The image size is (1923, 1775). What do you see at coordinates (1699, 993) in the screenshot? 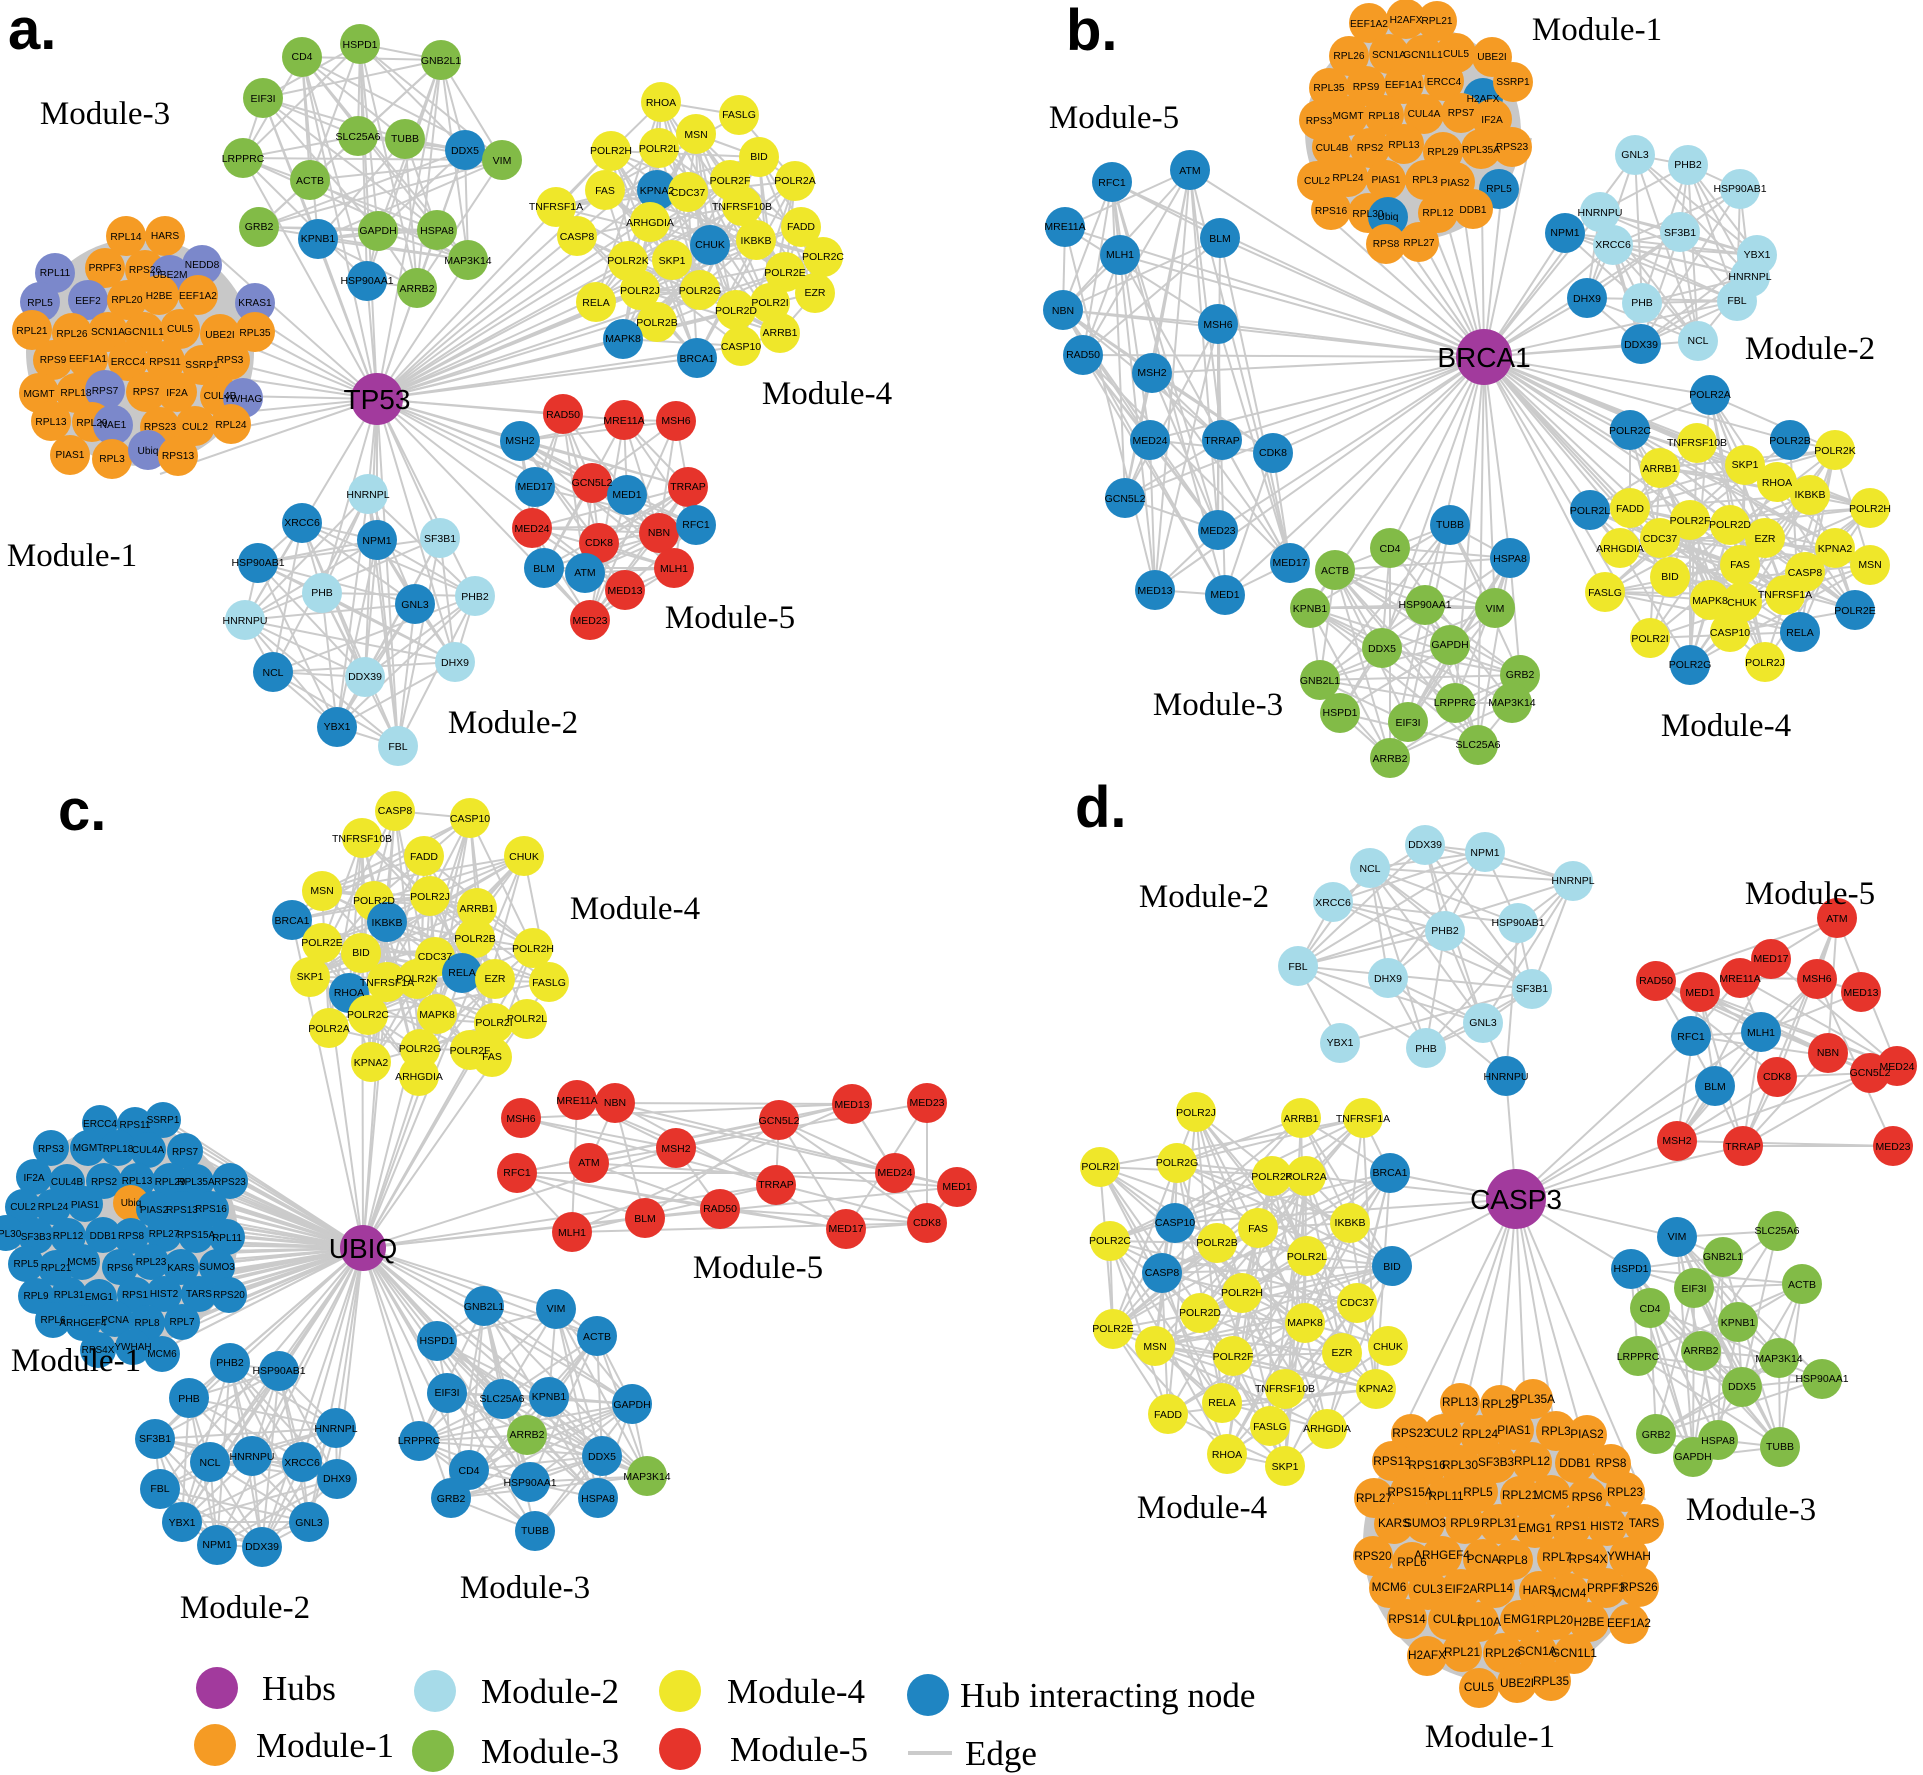
I see `svg-text: MED1` at bounding box center [1699, 993].